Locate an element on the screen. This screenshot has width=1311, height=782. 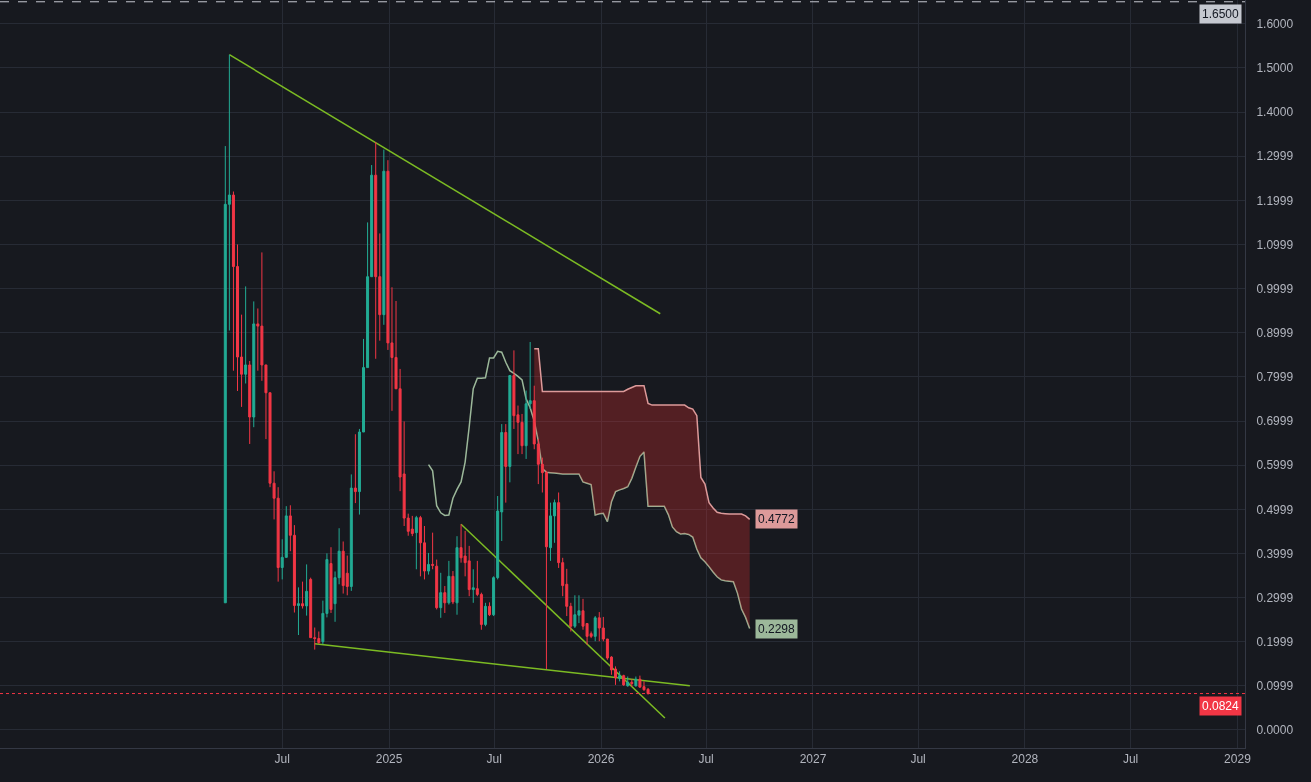
x-tick-label: 2028 is located at coordinates (1025, 759).